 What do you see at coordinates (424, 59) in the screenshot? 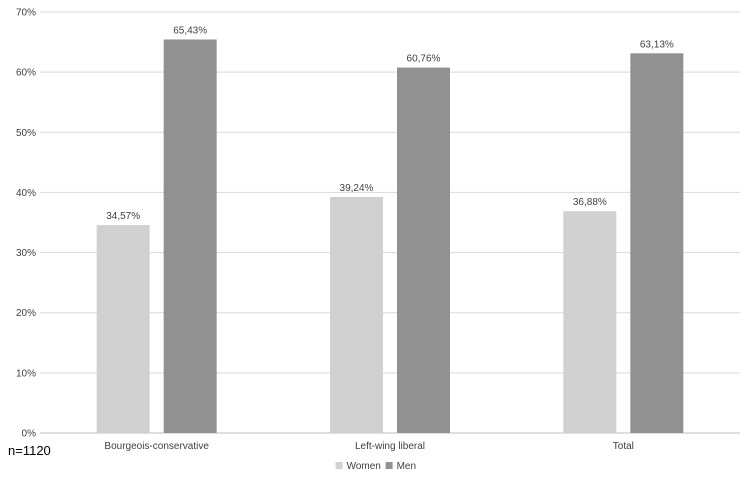
I see `data-label: 60,76%` at bounding box center [424, 59].